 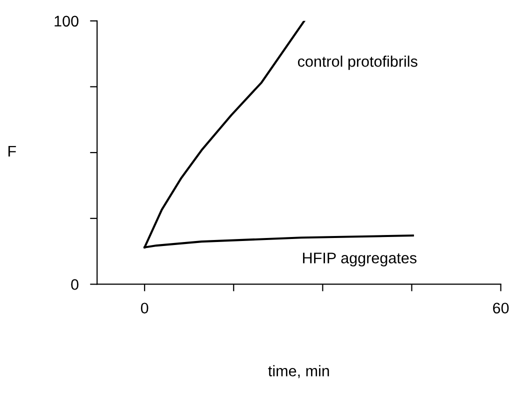 I want to click on x-tick-label: 60, so click(x=501, y=308).